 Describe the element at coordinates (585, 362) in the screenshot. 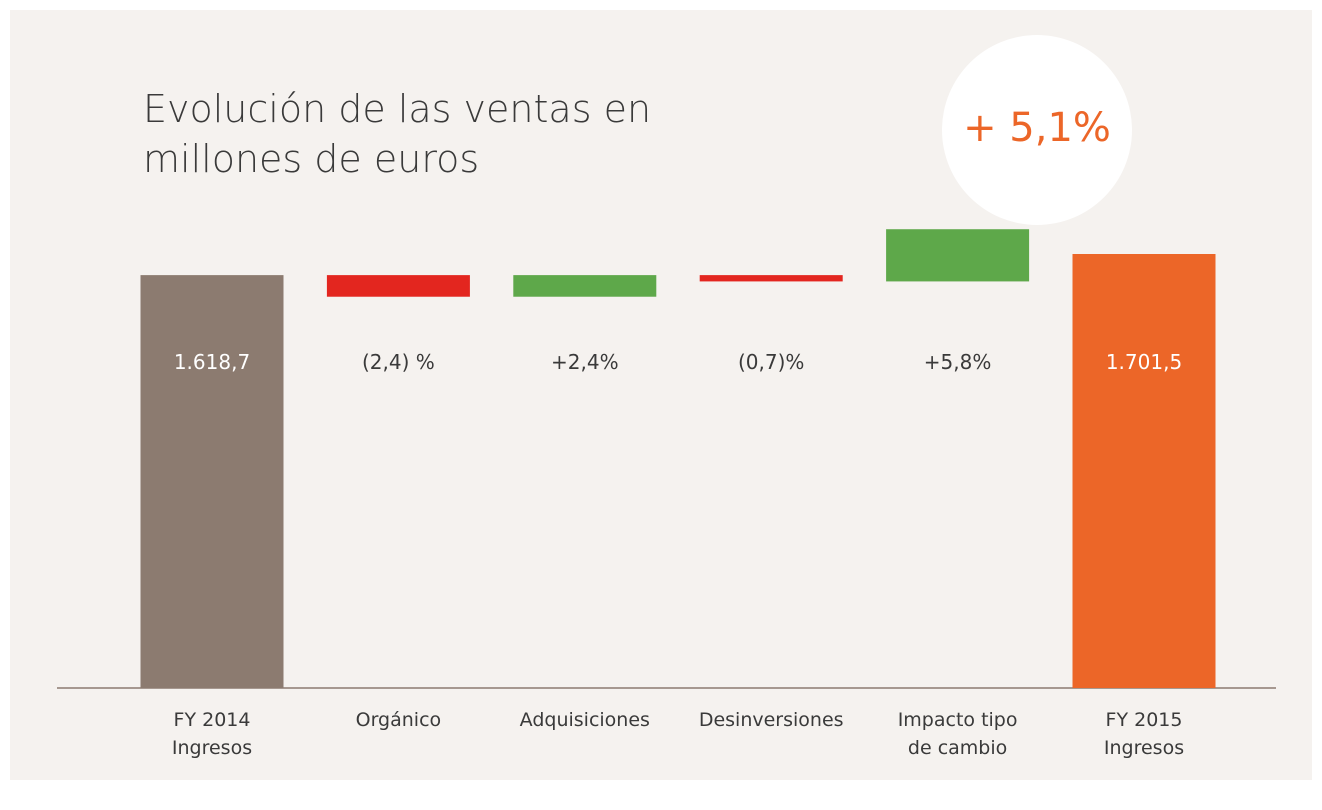

I see `value-label: +2,4%` at that location.